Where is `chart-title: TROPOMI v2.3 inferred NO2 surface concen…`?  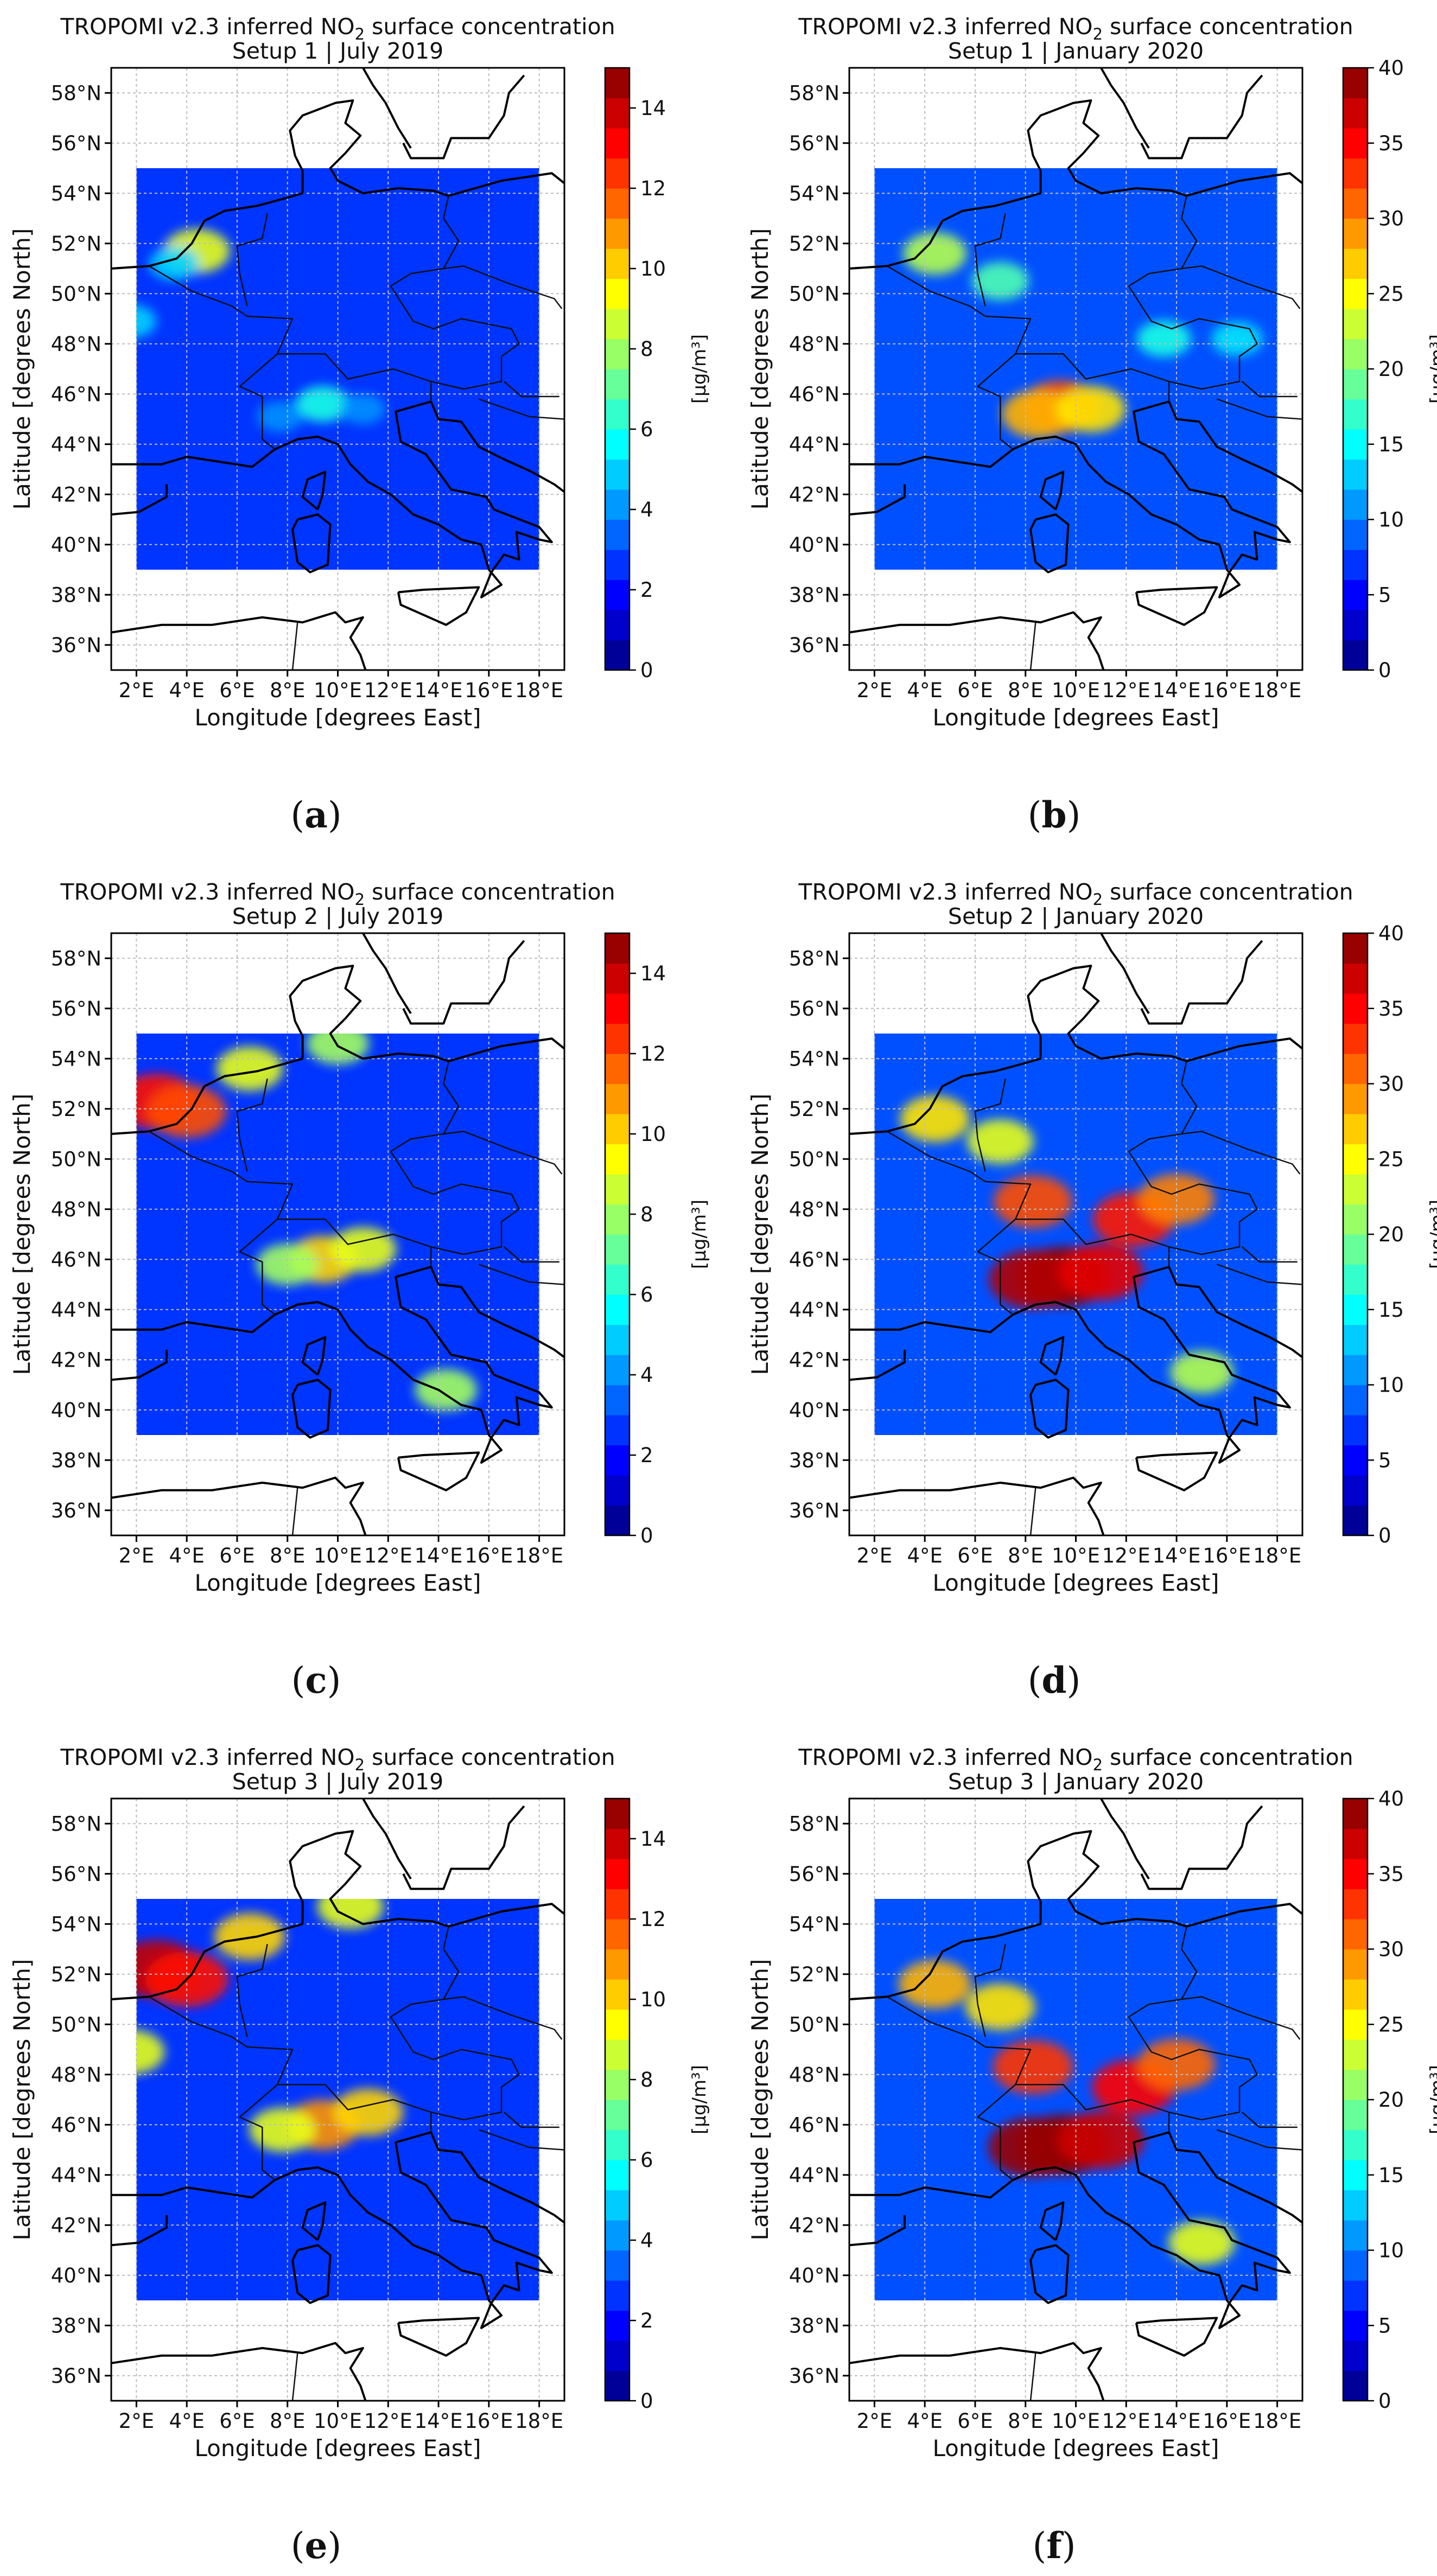
chart-title: TROPOMI v2.3 inferred NO2 surface concen… is located at coordinates (337, 28).